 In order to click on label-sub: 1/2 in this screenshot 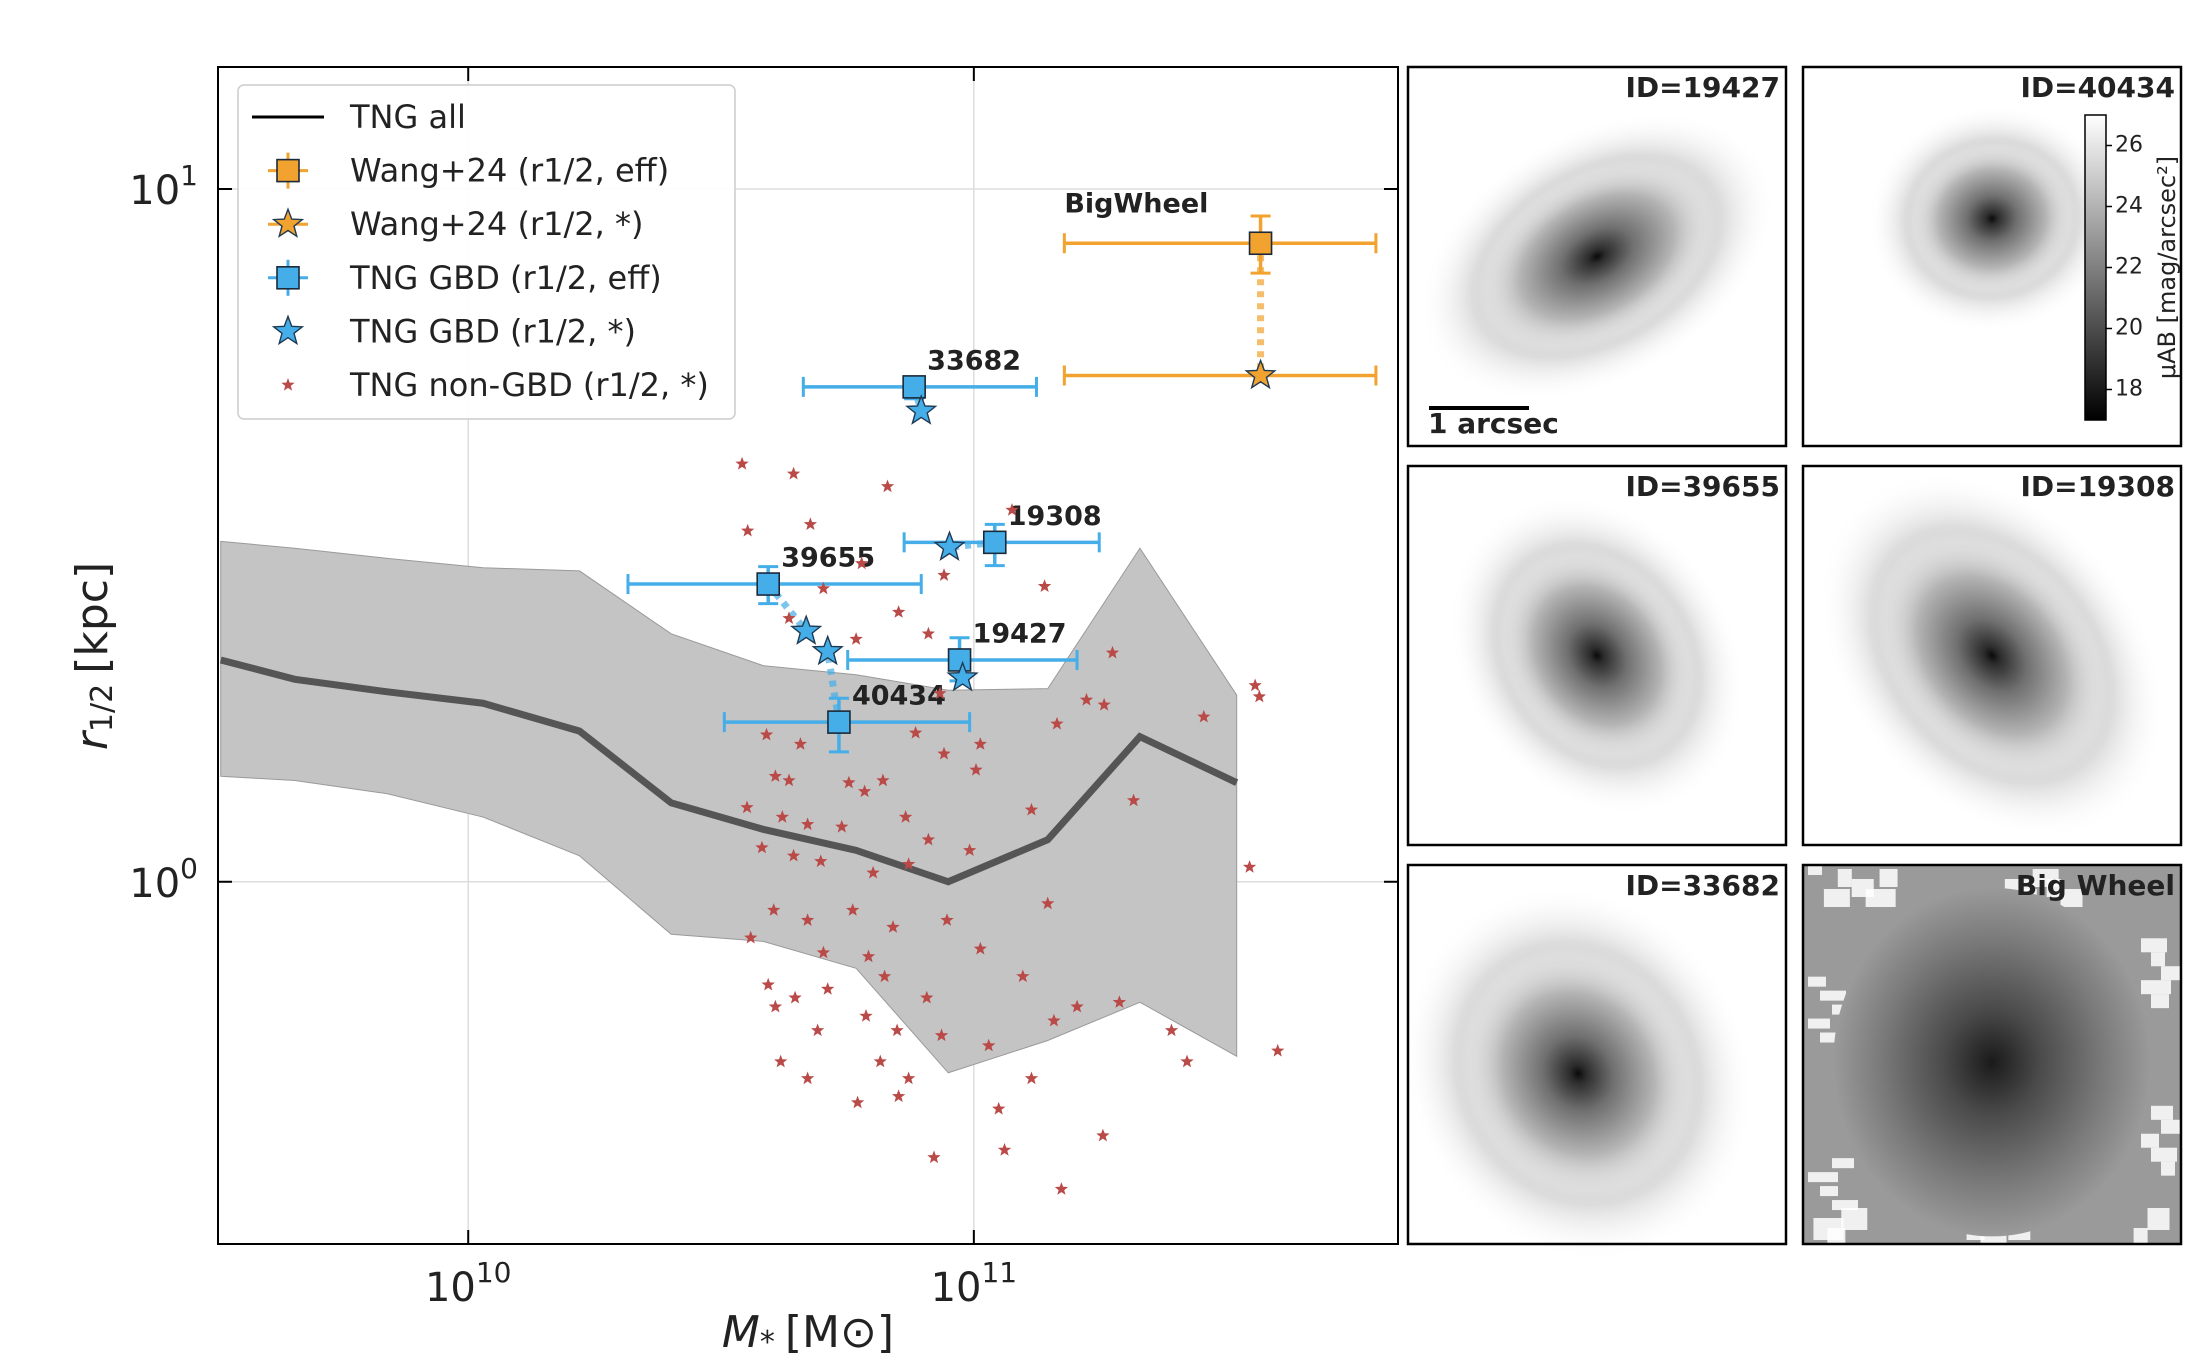, I will do `click(102, 708)`.